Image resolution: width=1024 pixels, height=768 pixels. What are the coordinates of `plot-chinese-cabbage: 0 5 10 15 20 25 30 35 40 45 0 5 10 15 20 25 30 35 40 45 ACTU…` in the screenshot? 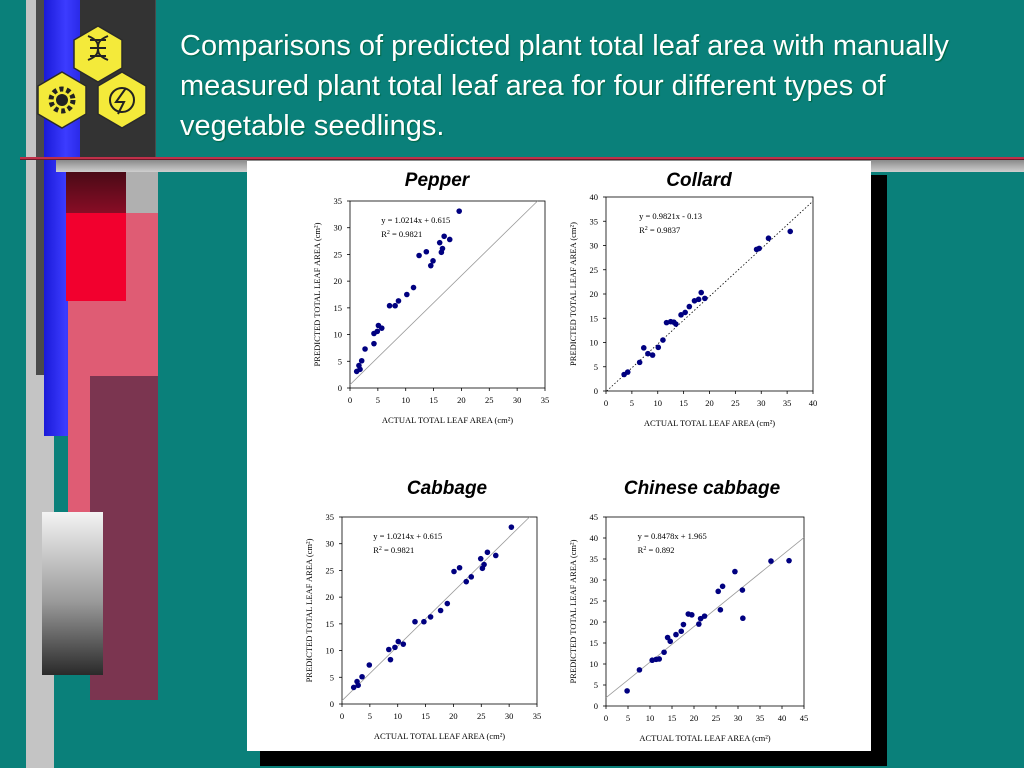 It's located at (688, 627).